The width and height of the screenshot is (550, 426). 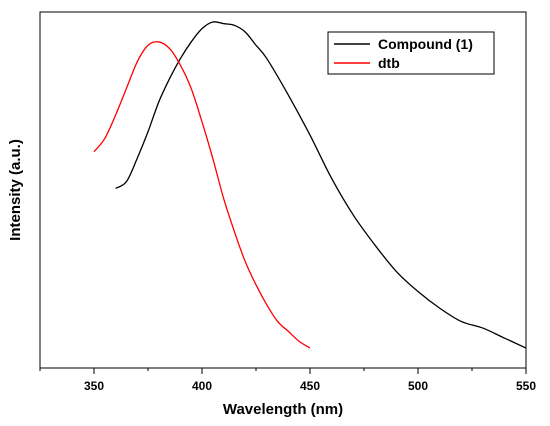 I want to click on y-axis-label: Intensity (a.u.), so click(x=15, y=190).